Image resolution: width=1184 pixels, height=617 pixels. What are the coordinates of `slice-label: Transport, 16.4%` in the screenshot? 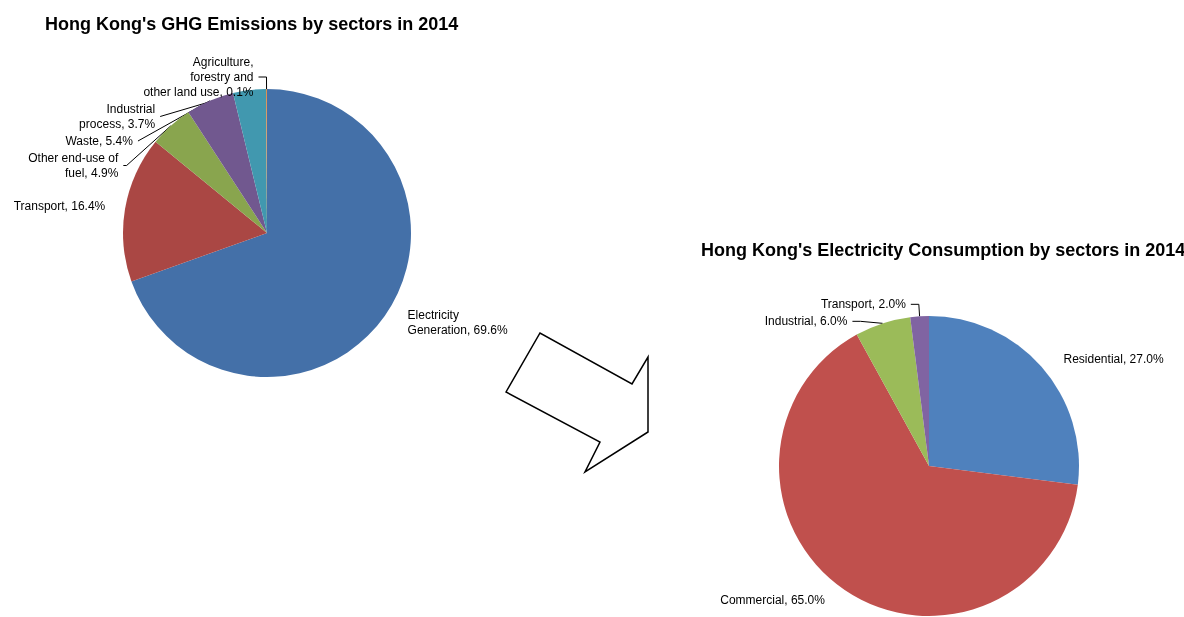 It's located at (59, 206).